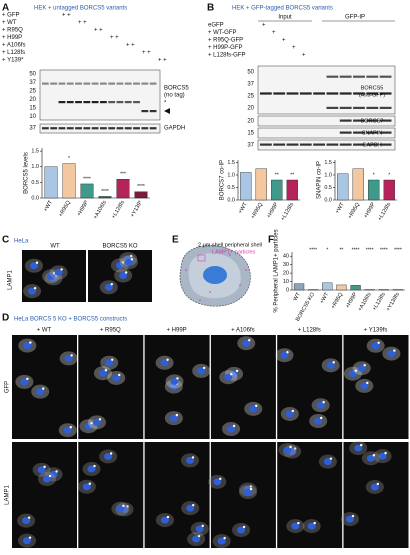 The height and width of the screenshot is (555, 410). What do you see at coordinates (250, 109) in the screenshot?
I see `ladder-label: 20` at bounding box center [250, 109].